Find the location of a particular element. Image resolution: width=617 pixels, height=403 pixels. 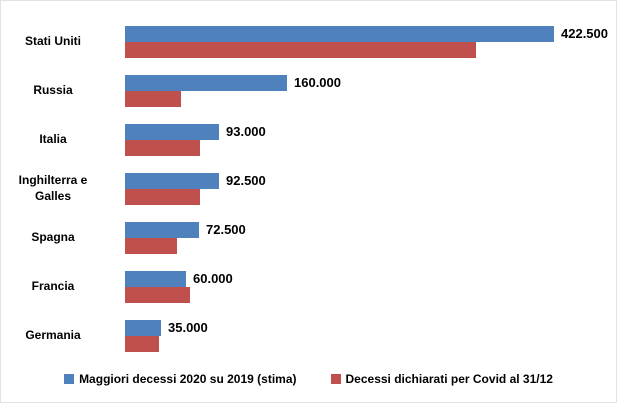

legend-item-maggiori-decessi: Maggiori decessi 2020 su 2019 (stima) is located at coordinates (180, 379).